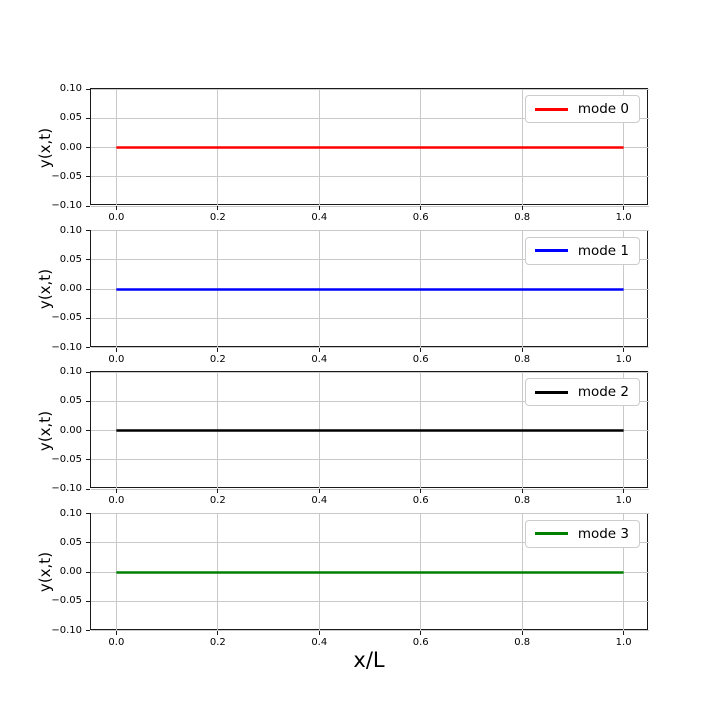 This screenshot has height=720, width=720. Describe the element at coordinates (582, 392) in the screenshot. I see `legend: mode 2` at that location.